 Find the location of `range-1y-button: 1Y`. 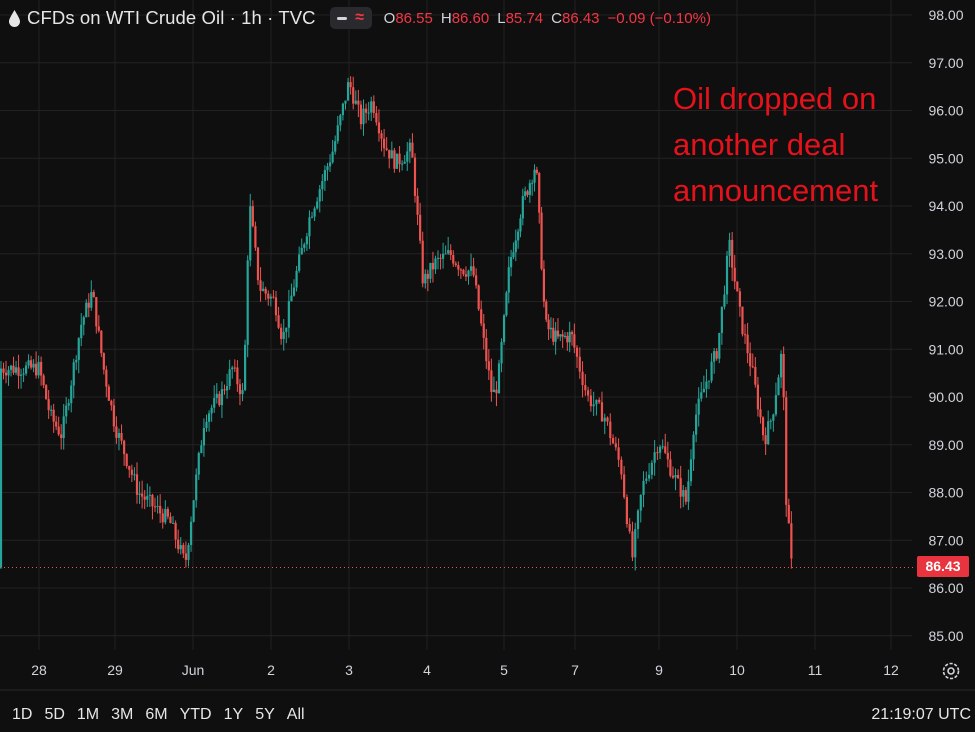

range-1y-button: 1Y is located at coordinates (233, 714).